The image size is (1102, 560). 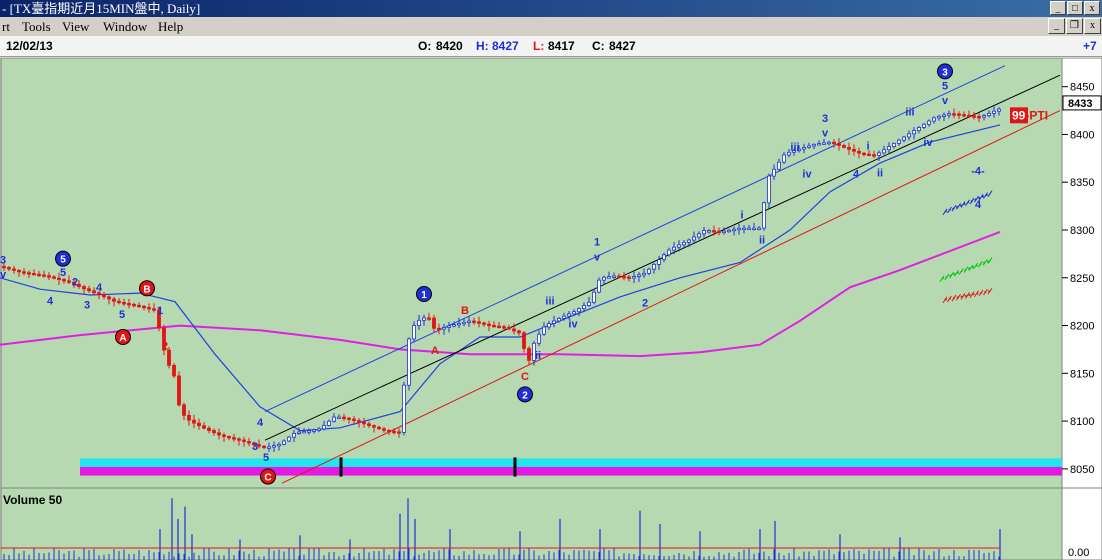 What do you see at coordinates (36, 26) in the screenshot?
I see `menu-tools: Tools` at bounding box center [36, 26].